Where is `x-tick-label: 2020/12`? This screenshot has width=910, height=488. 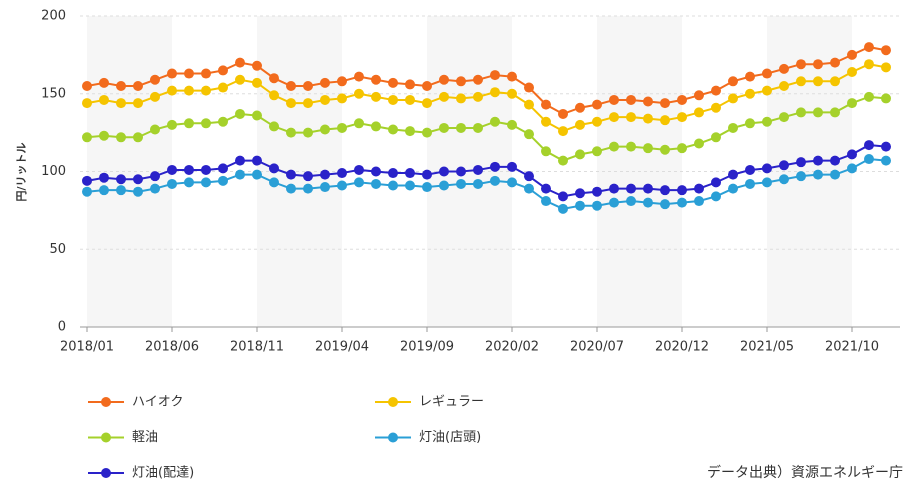
x-tick-label: 2020/12 is located at coordinates (682, 347).